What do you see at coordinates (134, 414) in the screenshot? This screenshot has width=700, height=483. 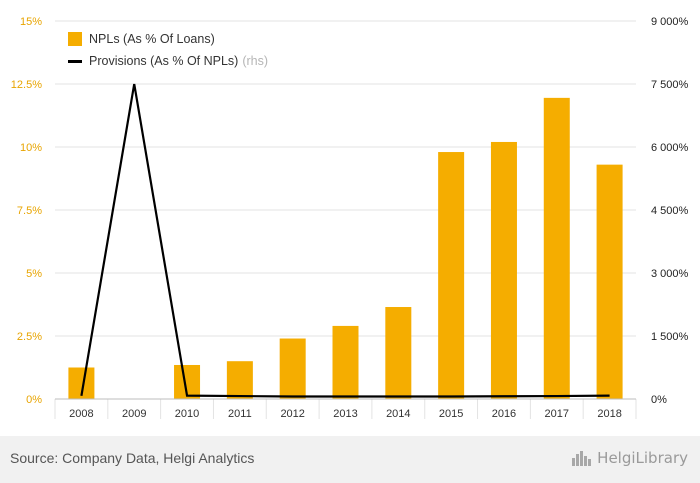 I see `x-tick-label: 2009` at bounding box center [134, 414].